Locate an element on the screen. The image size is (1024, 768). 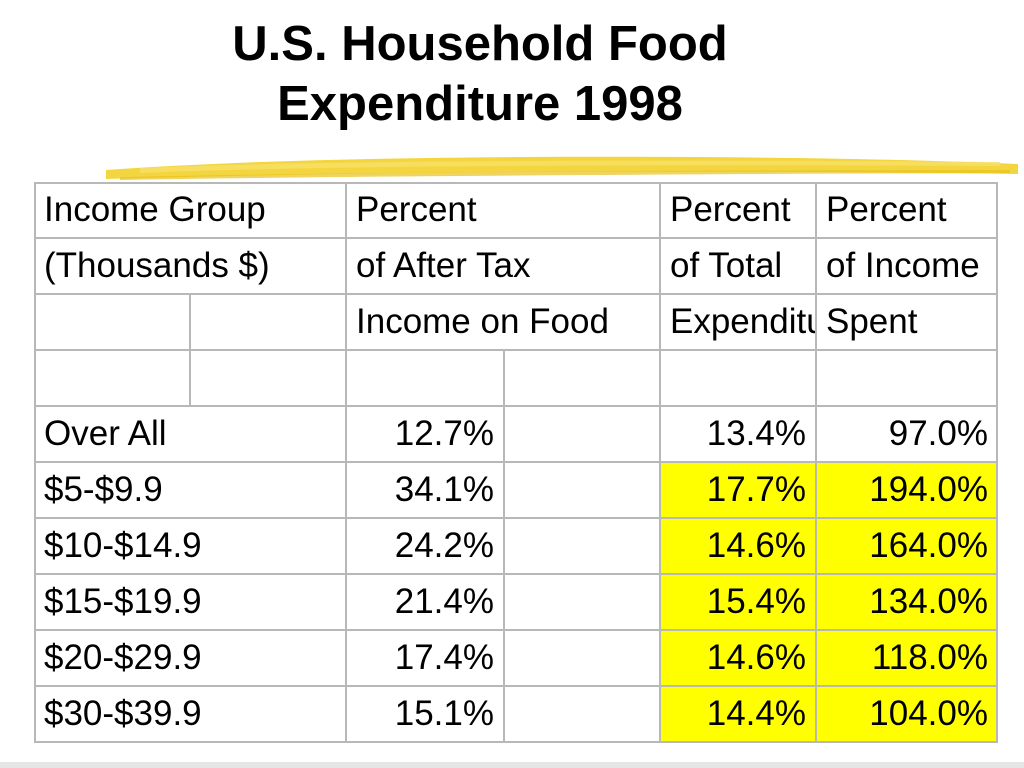
header-cell: Income Group is located at coordinates (155, 209).